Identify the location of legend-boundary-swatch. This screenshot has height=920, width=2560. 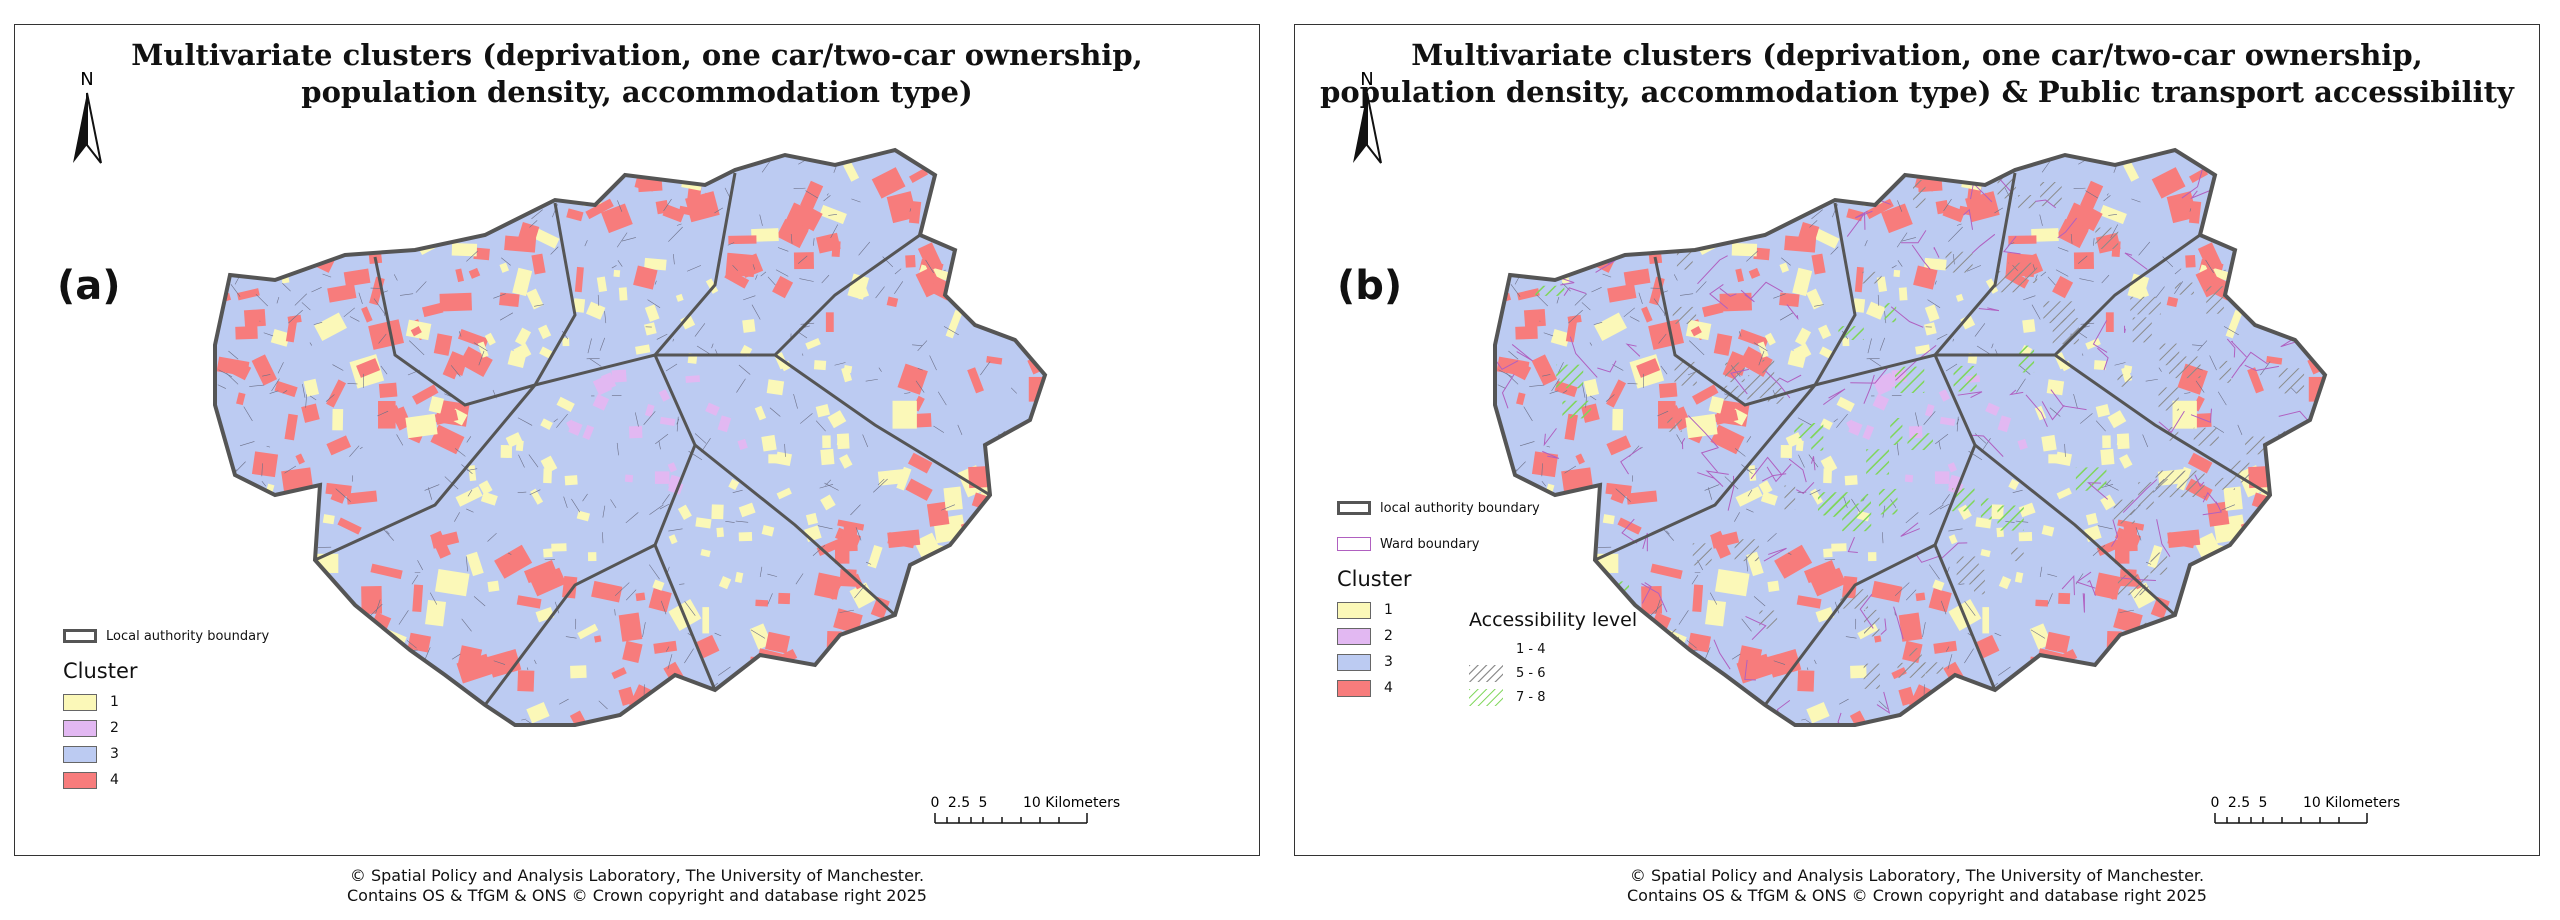
(80, 636).